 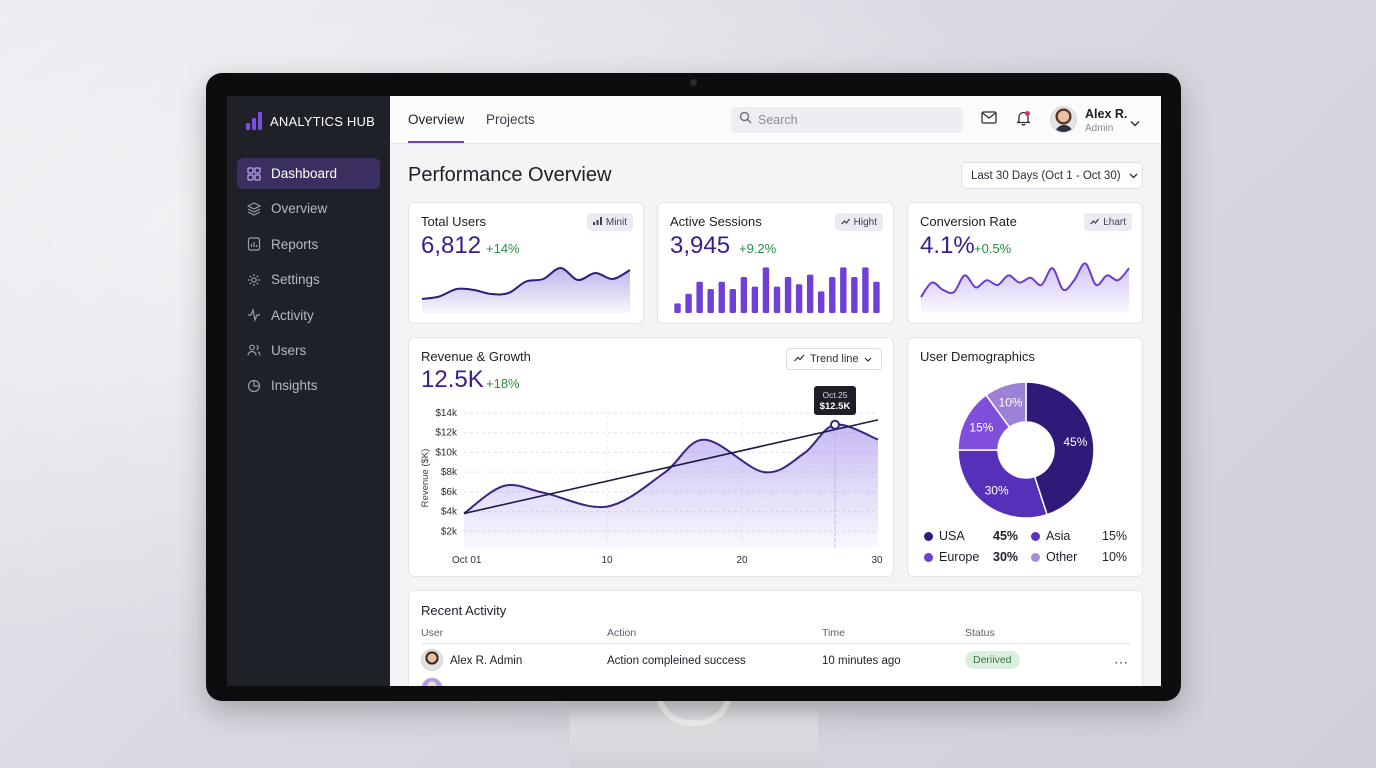 I want to click on users-icon, so click(x=254, y=350).